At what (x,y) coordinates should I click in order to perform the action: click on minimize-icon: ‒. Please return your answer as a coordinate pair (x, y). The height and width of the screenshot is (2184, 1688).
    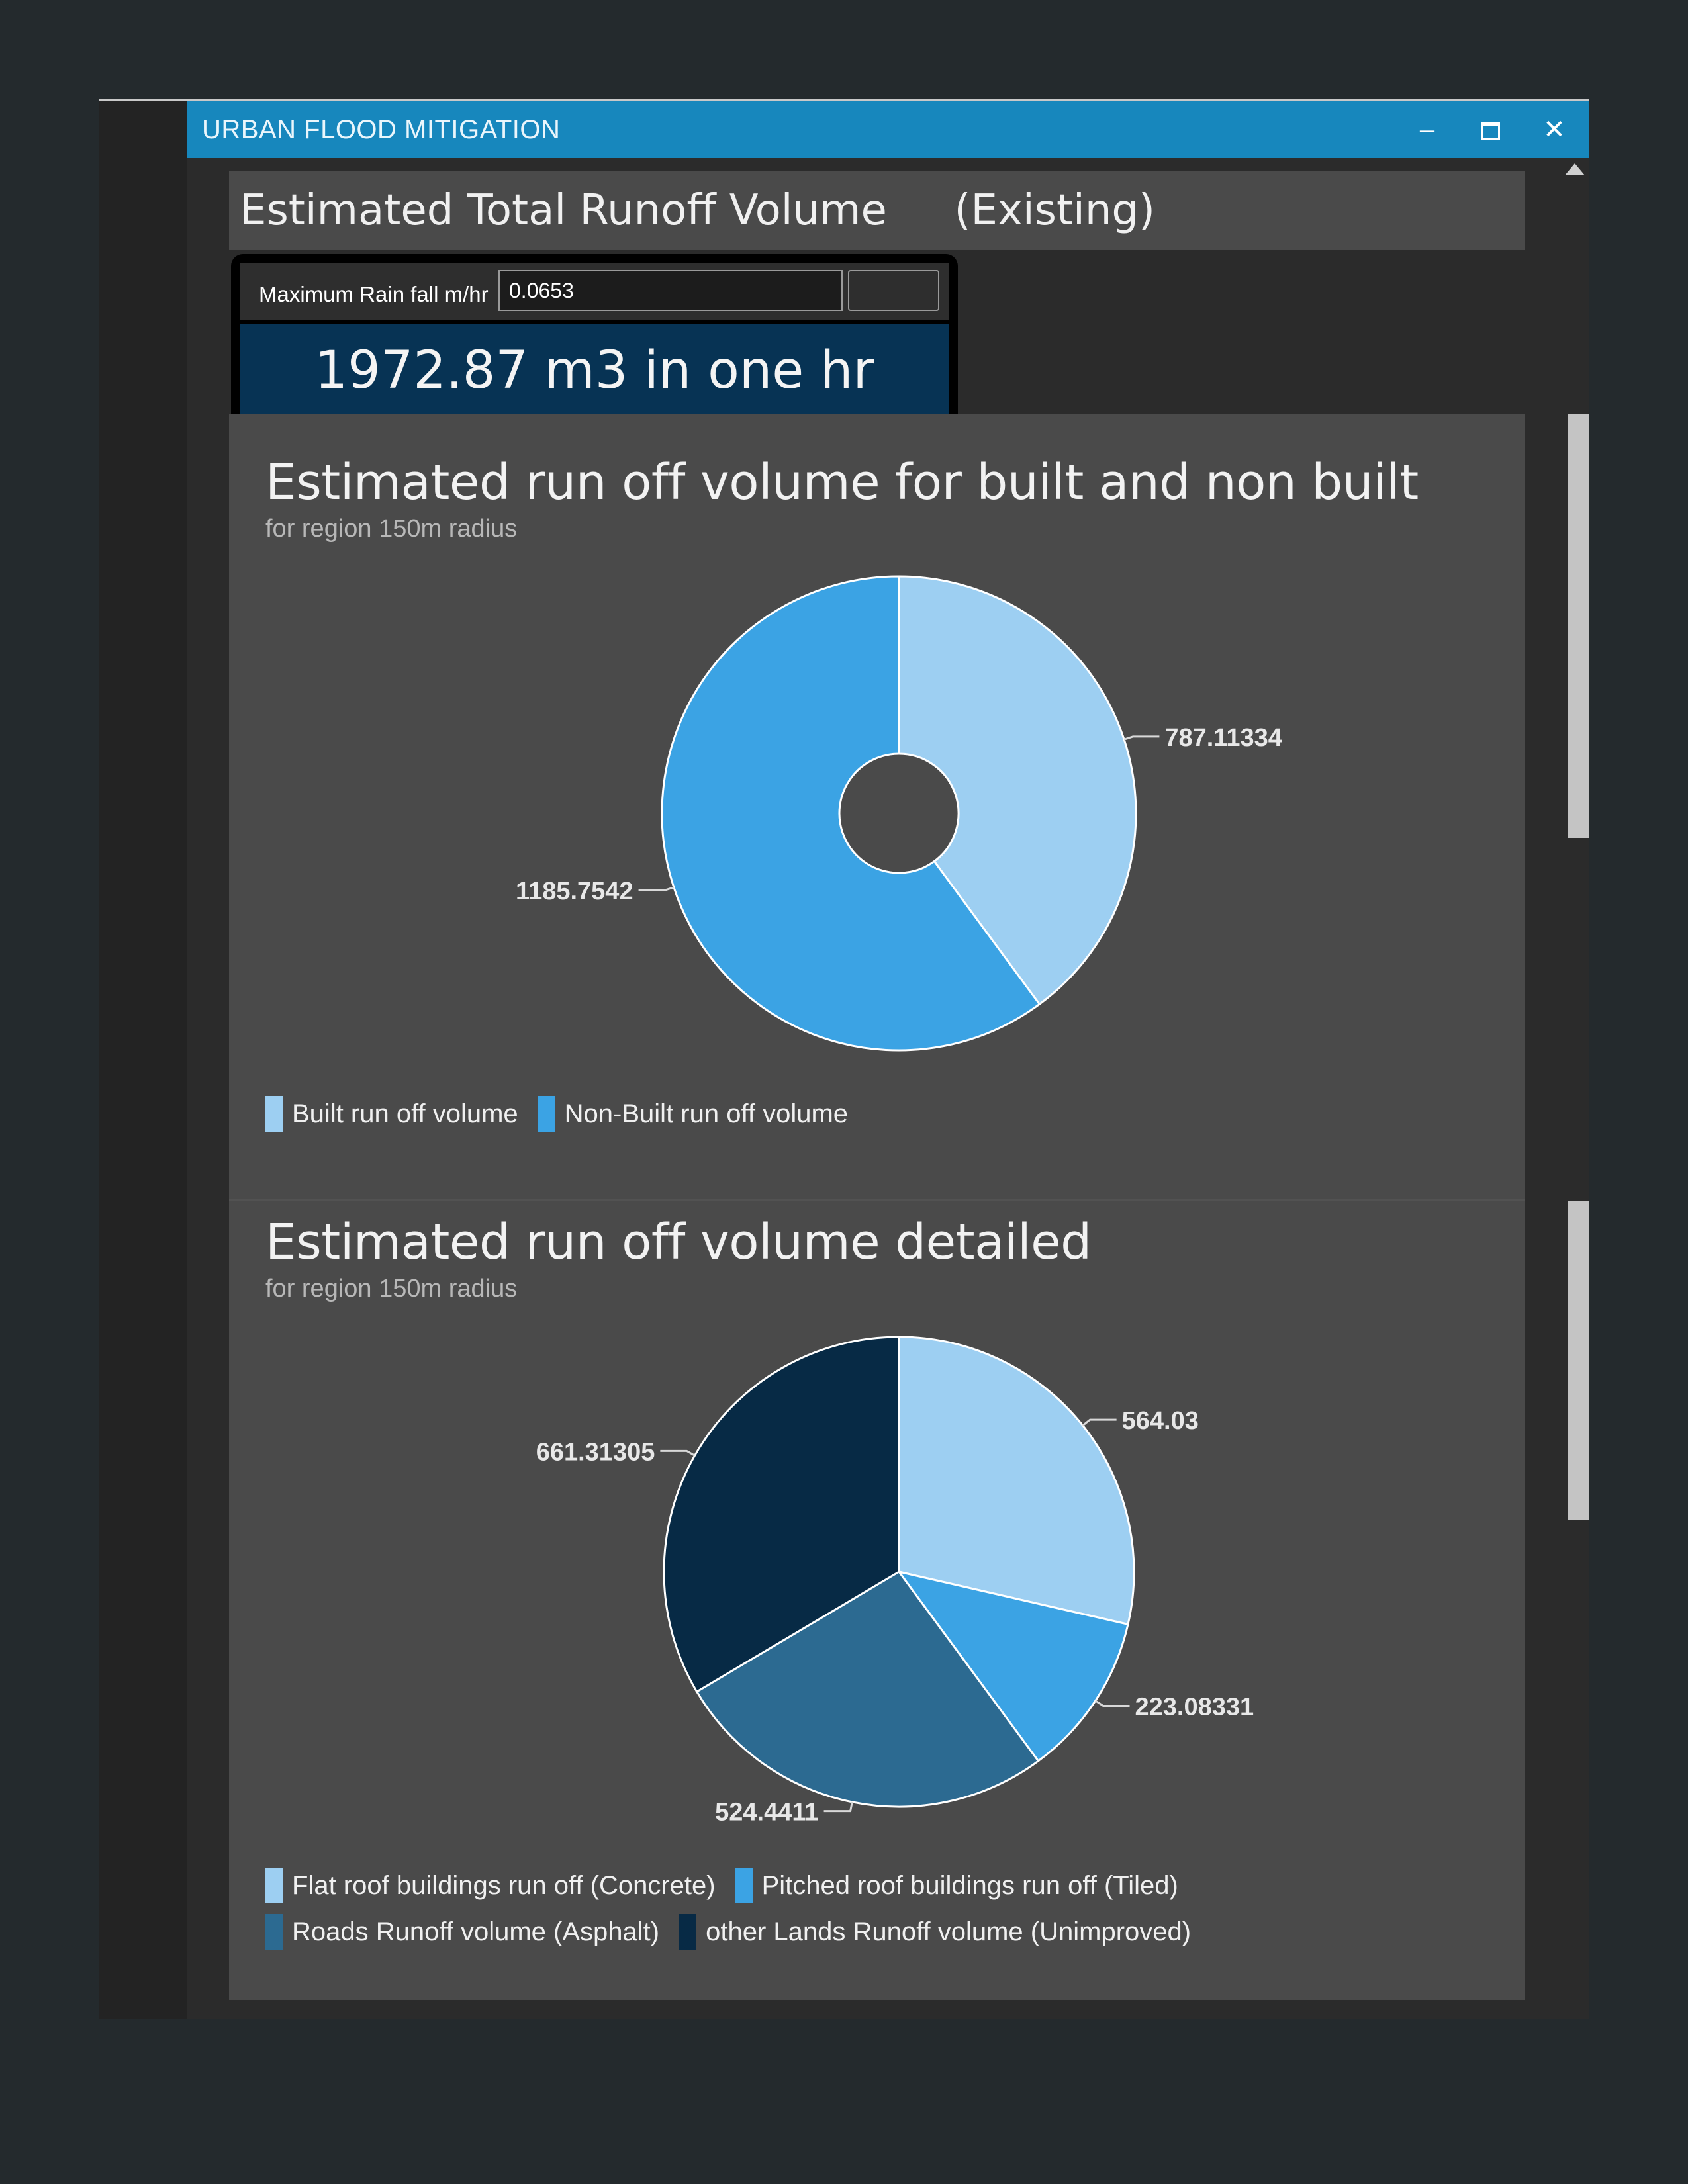
    Looking at the image, I should click on (1427, 129).